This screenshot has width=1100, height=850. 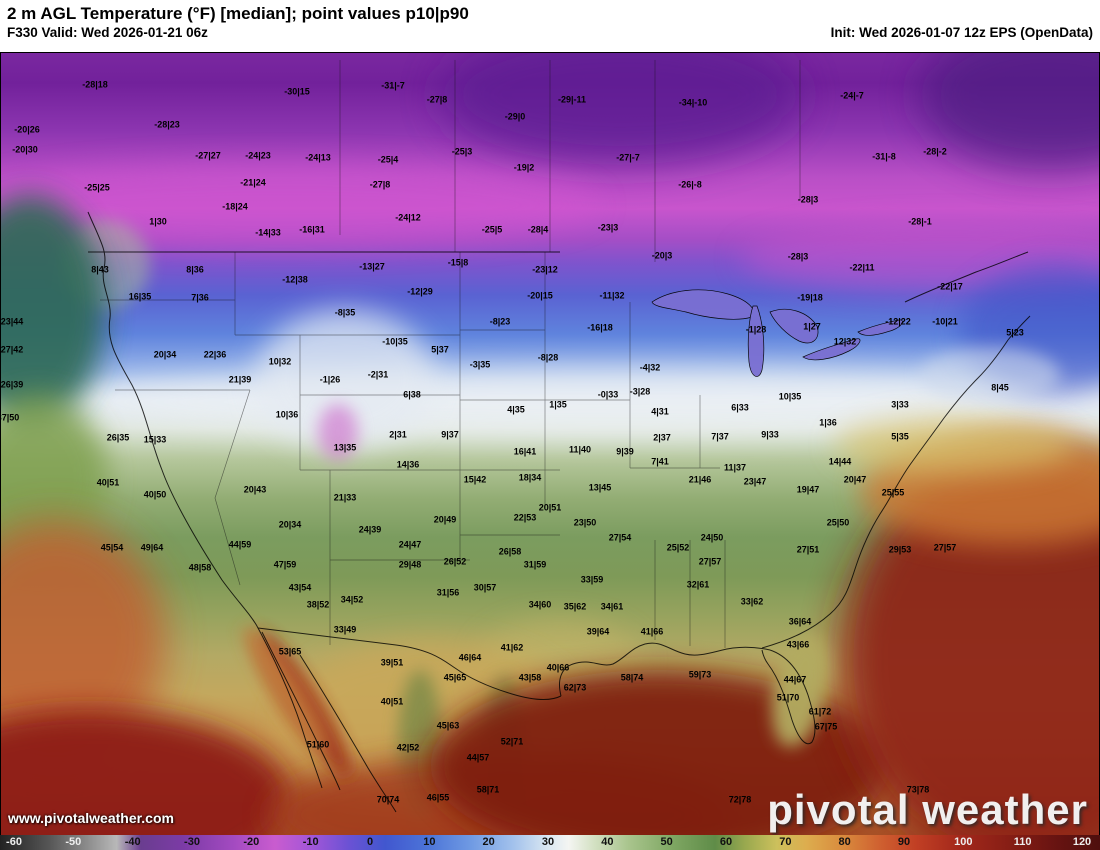 What do you see at coordinates (961, 33) in the screenshot?
I see `init-time-label: Init: Wed 2026-01-07 12z EPS (OpenData)` at bounding box center [961, 33].